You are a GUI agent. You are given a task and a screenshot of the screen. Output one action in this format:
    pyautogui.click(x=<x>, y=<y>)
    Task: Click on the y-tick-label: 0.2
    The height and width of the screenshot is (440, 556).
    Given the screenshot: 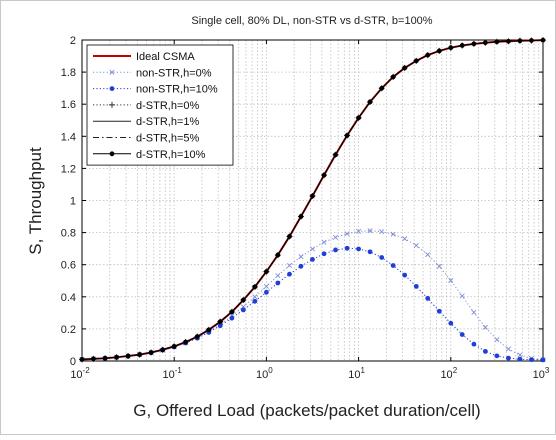 What is the action you would take?
    pyautogui.click(x=68, y=330)
    